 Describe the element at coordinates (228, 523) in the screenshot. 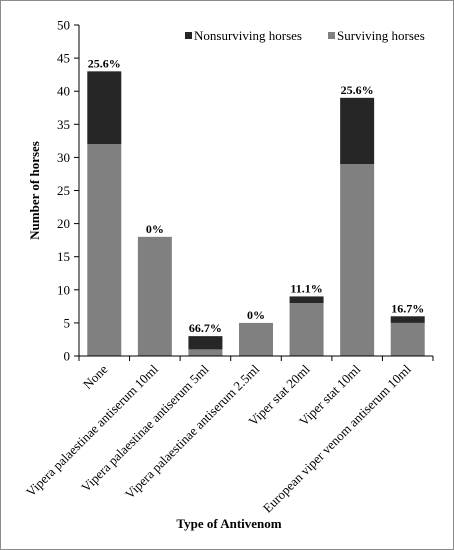

I see `x-axis-title: Type of Antivenom` at that location.